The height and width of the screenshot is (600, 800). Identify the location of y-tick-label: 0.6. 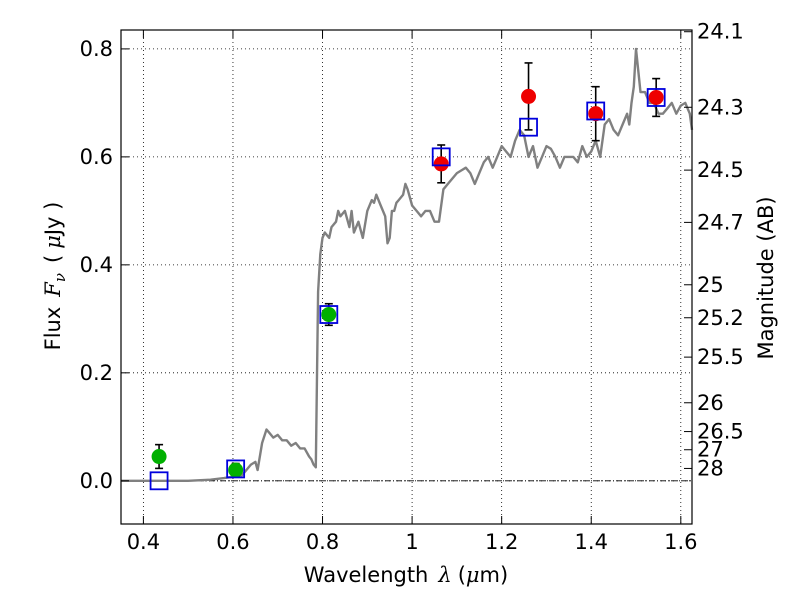
(96, 157).